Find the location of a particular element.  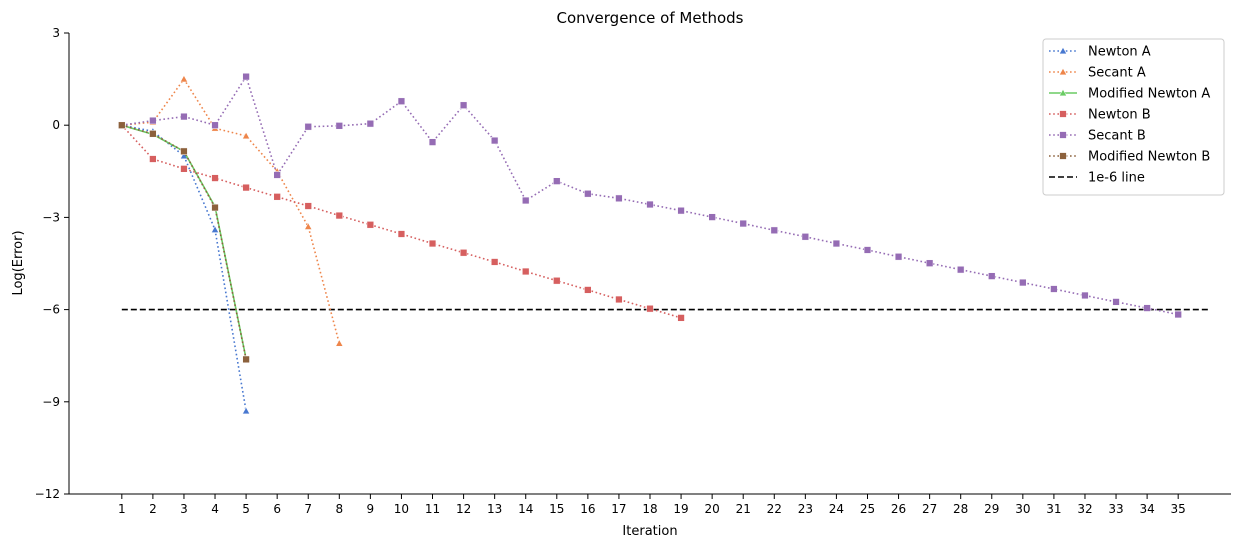

legend-label: Secant B is located at coordinates (1117, 136).